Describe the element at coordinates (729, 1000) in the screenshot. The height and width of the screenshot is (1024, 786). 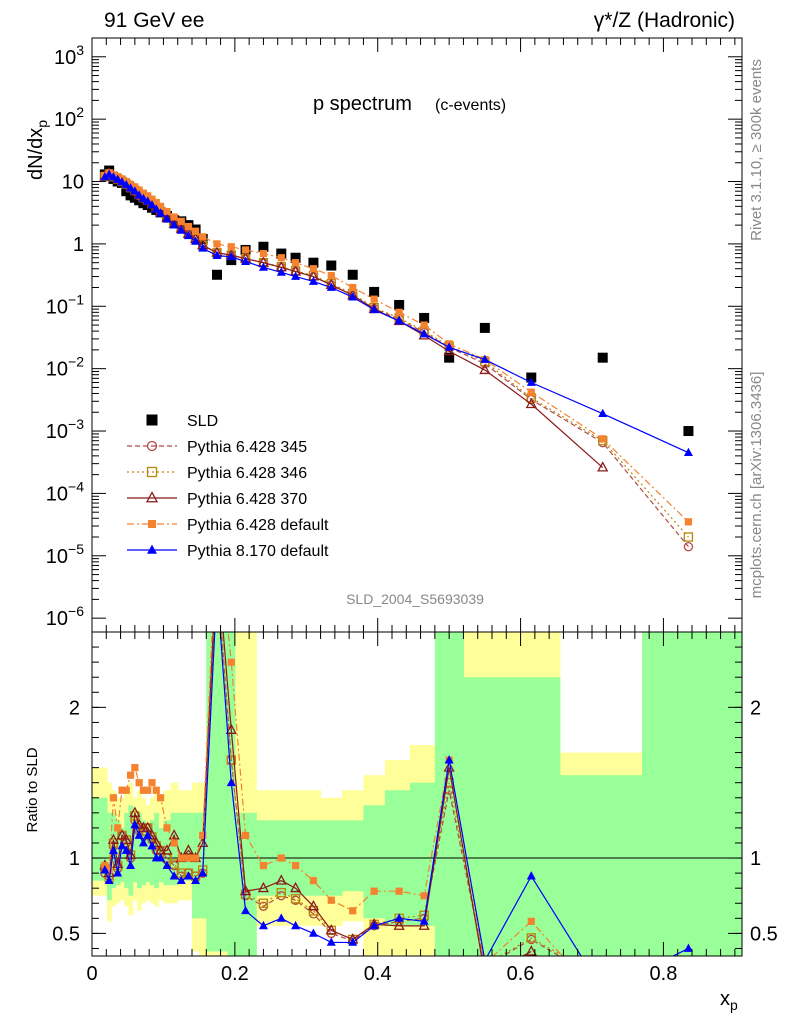
I see `ratio-xlabel: xp` at that location.